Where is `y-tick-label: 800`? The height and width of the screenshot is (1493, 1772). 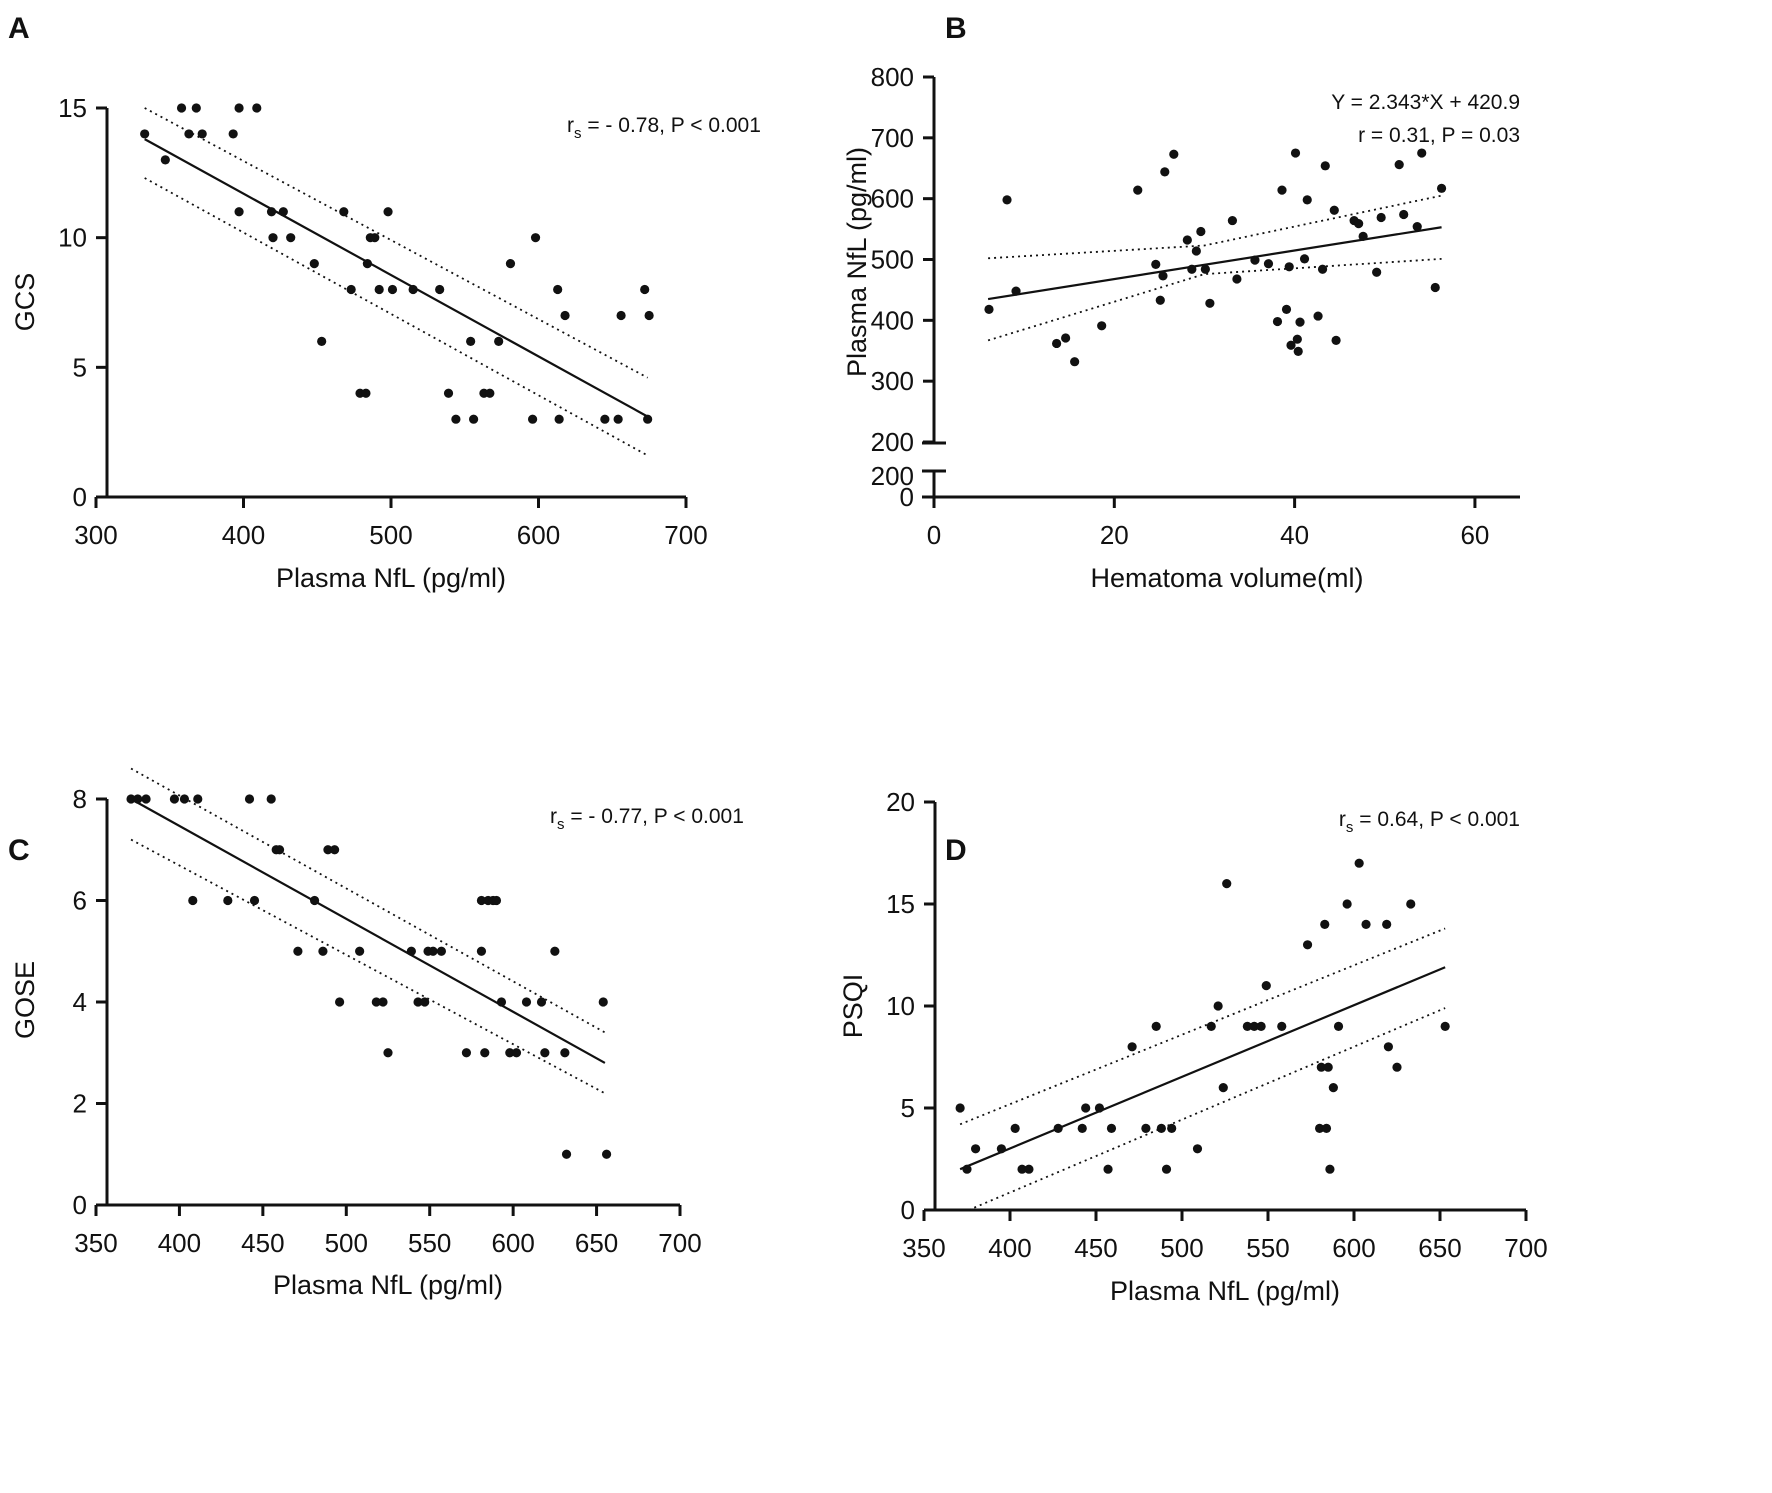 y-tick-label: 800 is located at coordinates (892, 77).